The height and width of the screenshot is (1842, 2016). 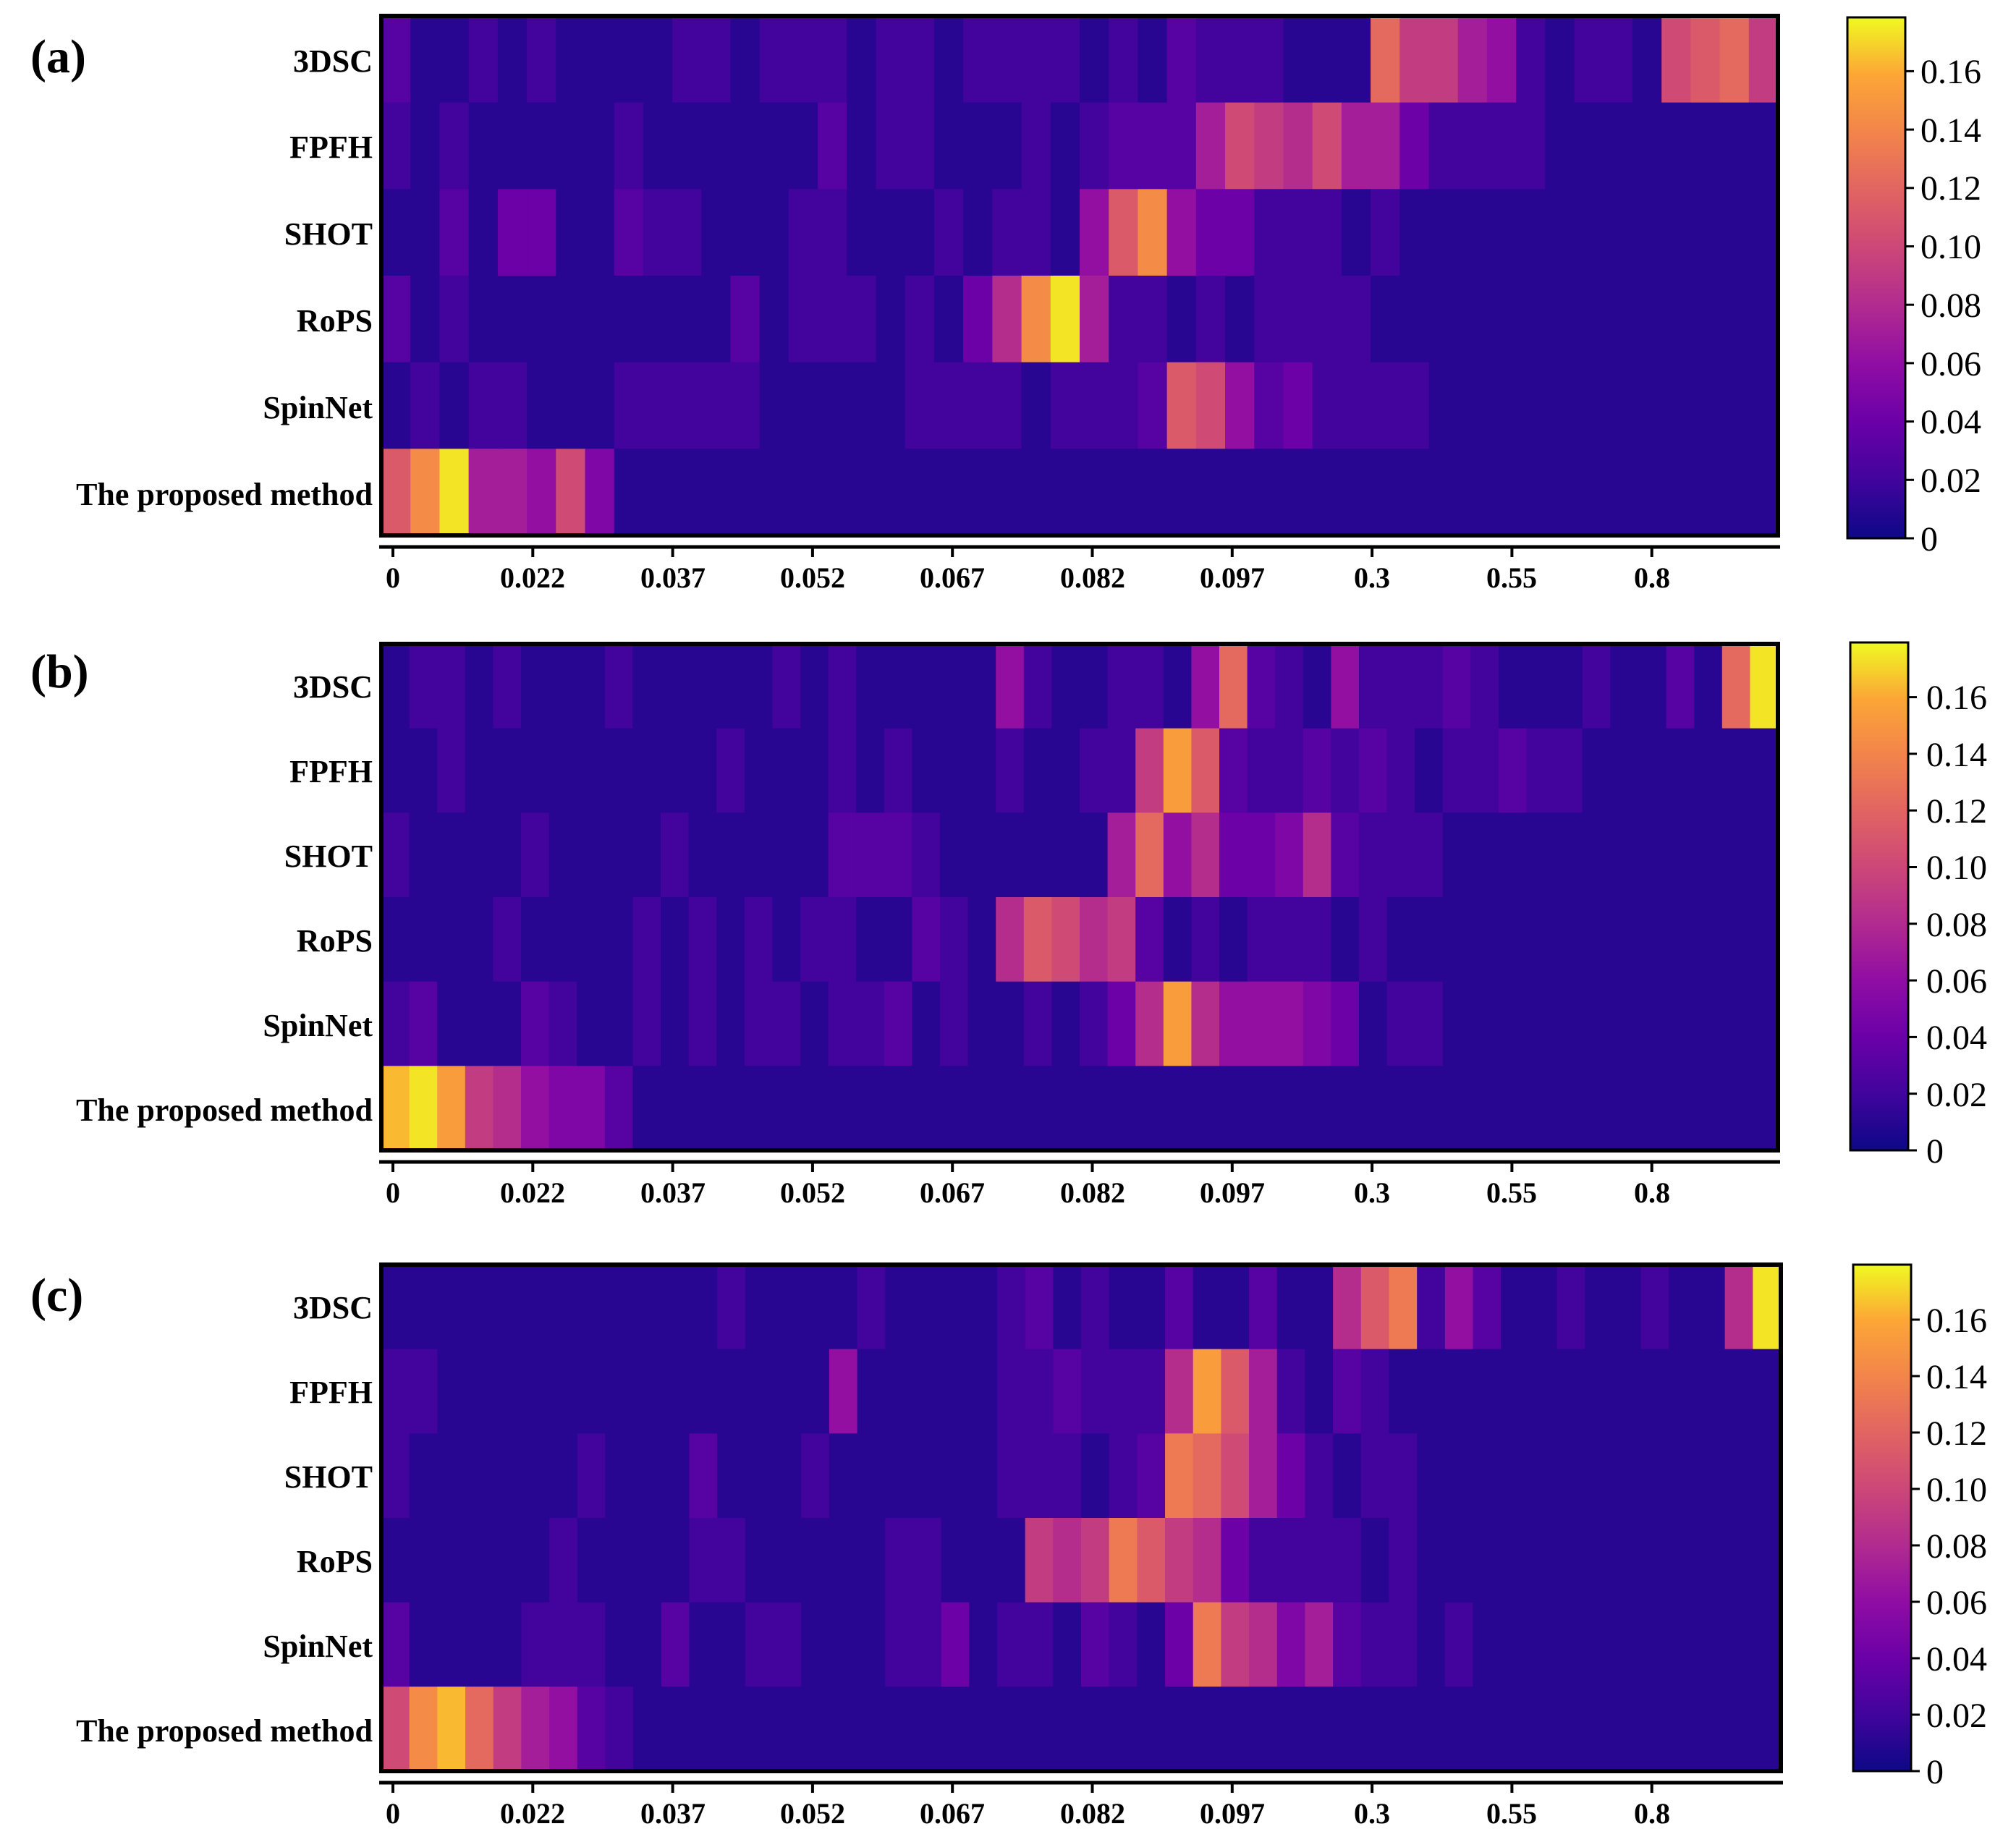 What do you see at coordinates (1957, 1546) in the screenshot?
I see `cb-tick-0-08: 0.08` at bounding box center [1957, 1546].